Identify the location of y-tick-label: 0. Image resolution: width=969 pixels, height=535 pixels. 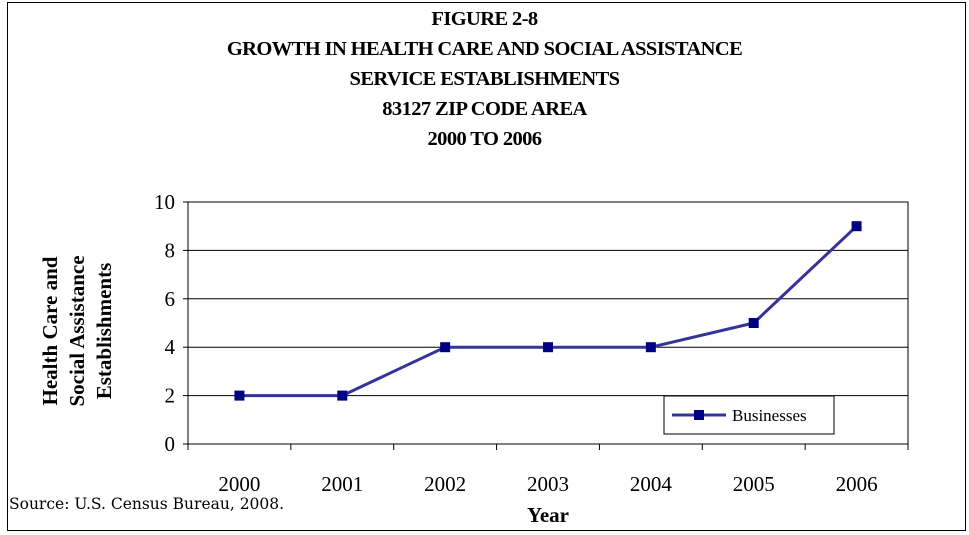
(170, 444).